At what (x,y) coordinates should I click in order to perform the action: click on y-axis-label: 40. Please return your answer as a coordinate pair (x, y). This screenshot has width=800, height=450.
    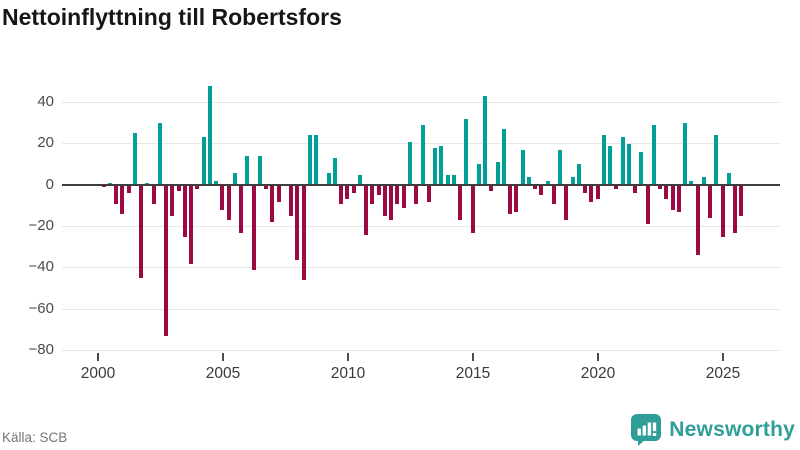
    Looking at the image, I should click on (45, 101).